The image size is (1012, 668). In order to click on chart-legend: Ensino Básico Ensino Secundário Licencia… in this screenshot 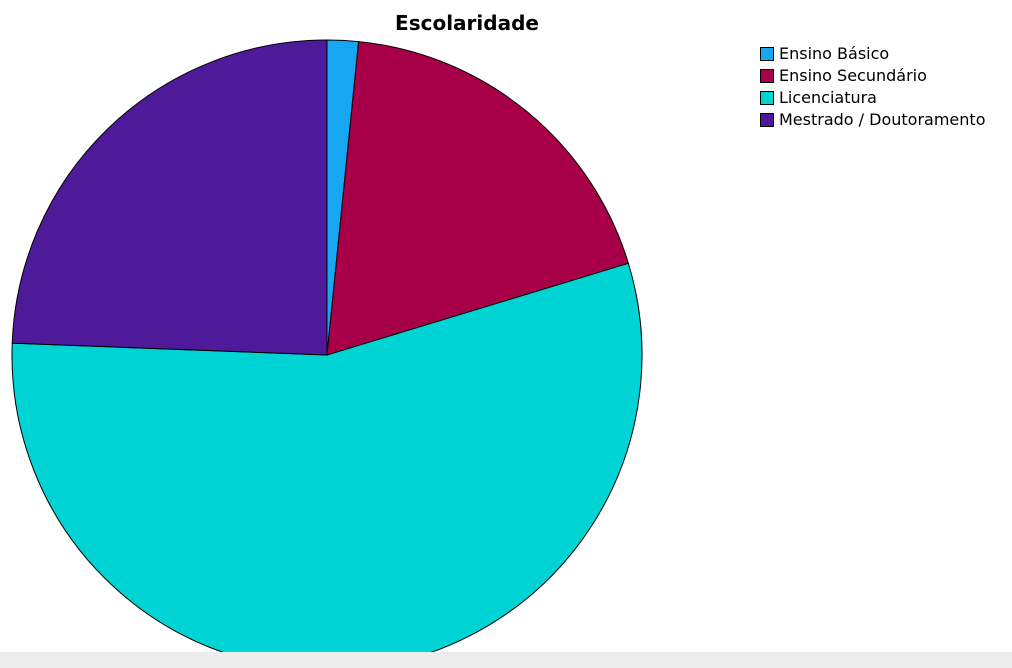, I will do `click(872, 87)`.